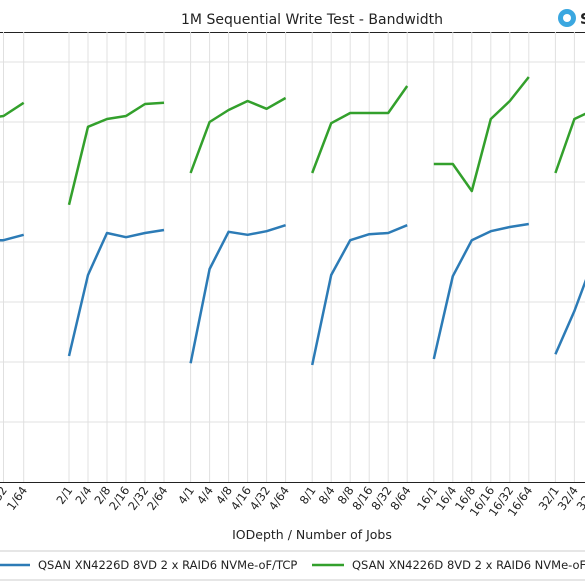 This screenshot has height=585, width=585. What do you see at coordinates (260, 498) in the screenshot?
I see `x-tick-label: 4/32` at bounding box center [260, 498].